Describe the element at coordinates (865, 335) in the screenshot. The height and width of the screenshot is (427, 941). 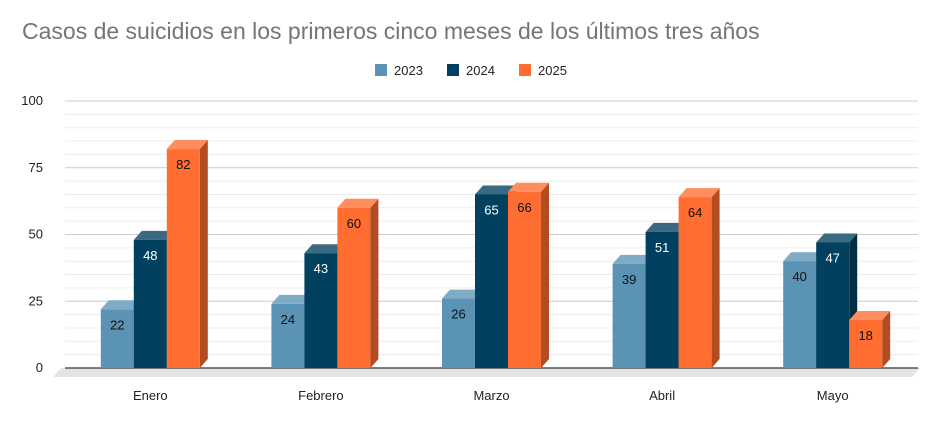
I see `data-label: 18` at that location.